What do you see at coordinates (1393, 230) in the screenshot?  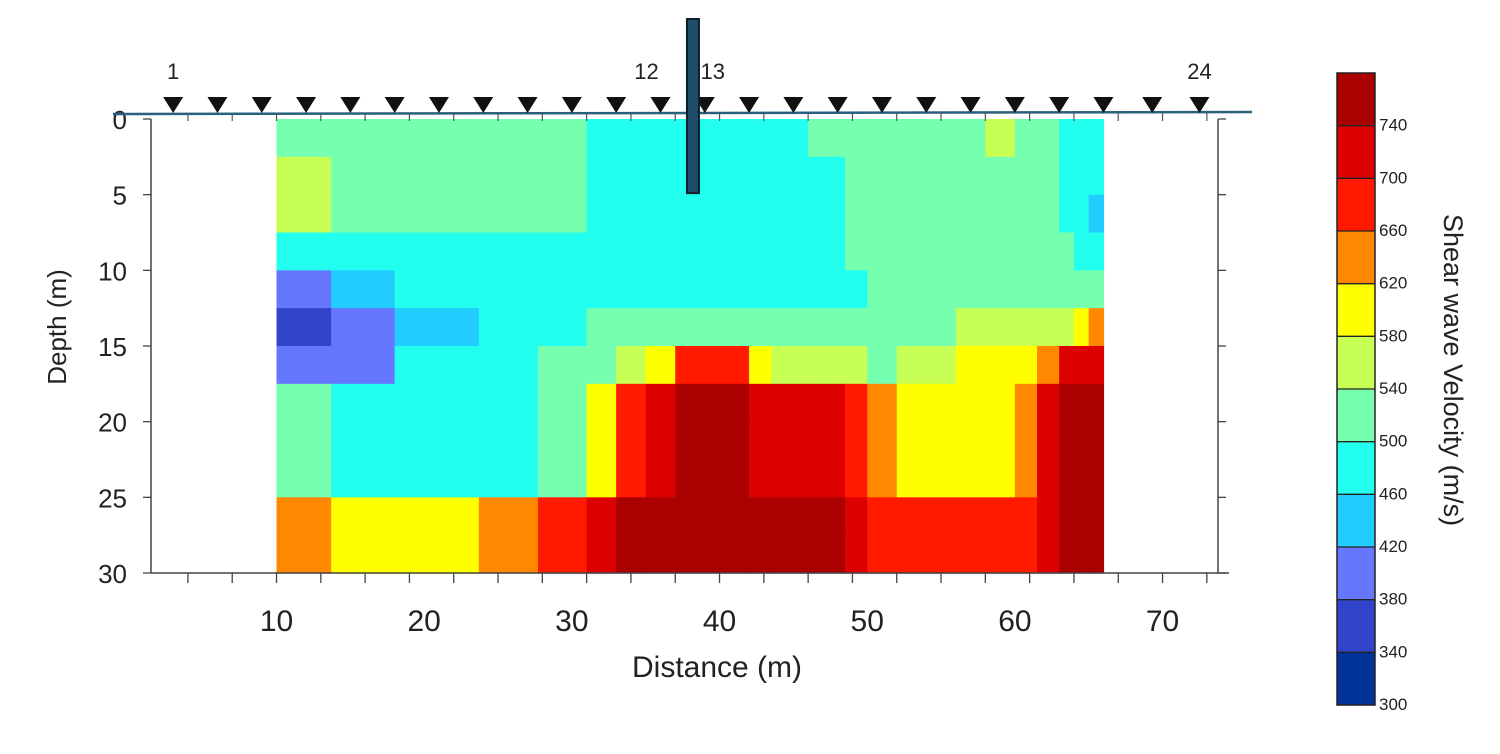 I see `colorbar-tick-label: 660` at bounding box center [1393, 230].